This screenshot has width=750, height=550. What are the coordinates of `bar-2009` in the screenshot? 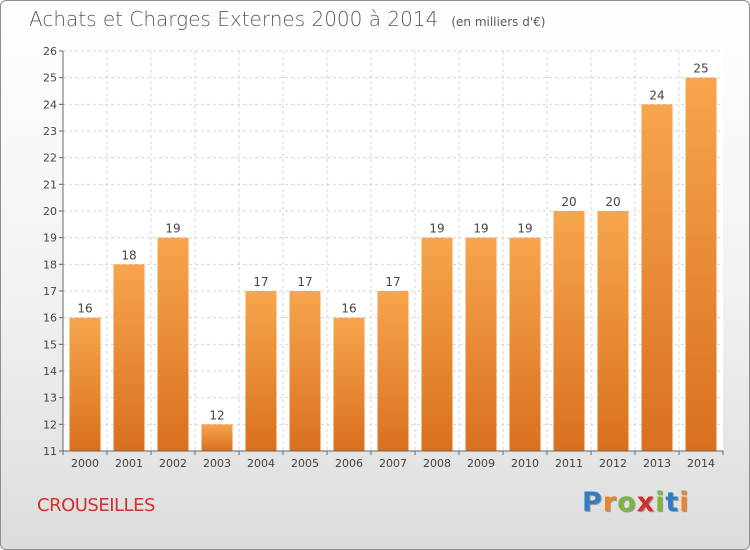 It's located at (481, 344).